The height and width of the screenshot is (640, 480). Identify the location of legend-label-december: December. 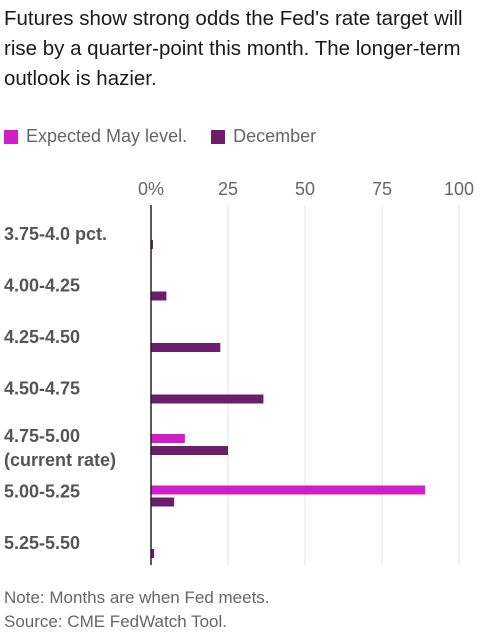
(275, 136).